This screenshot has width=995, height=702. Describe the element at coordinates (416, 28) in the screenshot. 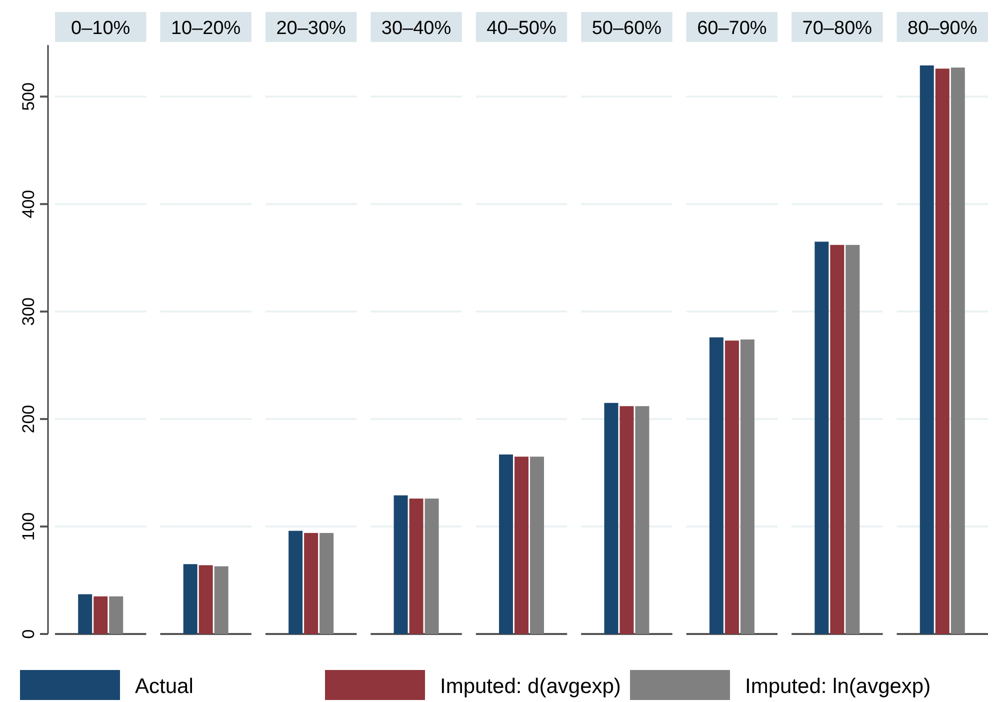

I see `x-tick-label: 30–40%` at that location.